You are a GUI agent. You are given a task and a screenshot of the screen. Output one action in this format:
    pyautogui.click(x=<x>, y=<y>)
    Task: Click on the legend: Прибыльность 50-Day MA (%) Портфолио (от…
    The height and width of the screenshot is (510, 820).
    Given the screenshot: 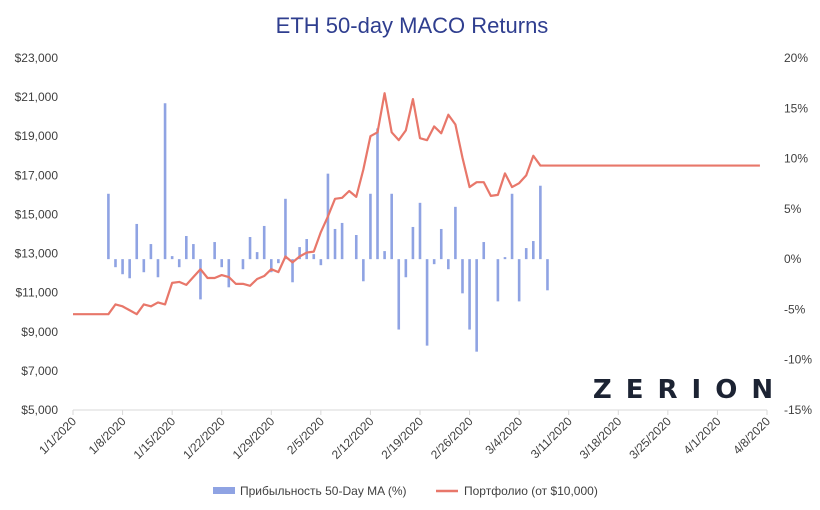 What is the action you would take?
    pyautogui.click(x=405, y=491)
    